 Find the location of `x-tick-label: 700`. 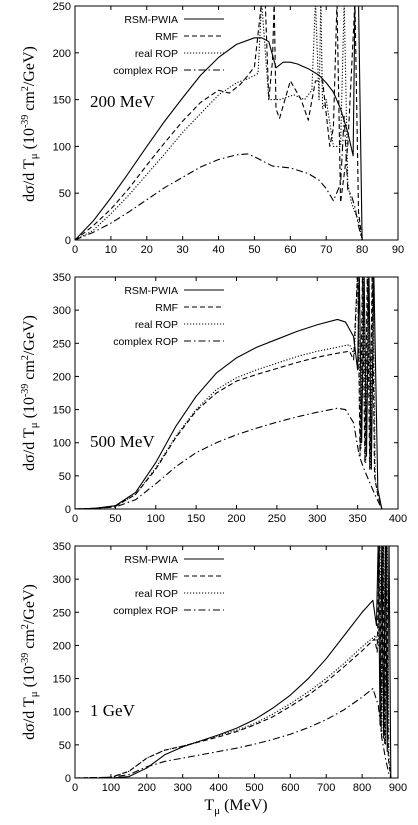

x-tick-label: 700 is located at coordinates (326, 788).